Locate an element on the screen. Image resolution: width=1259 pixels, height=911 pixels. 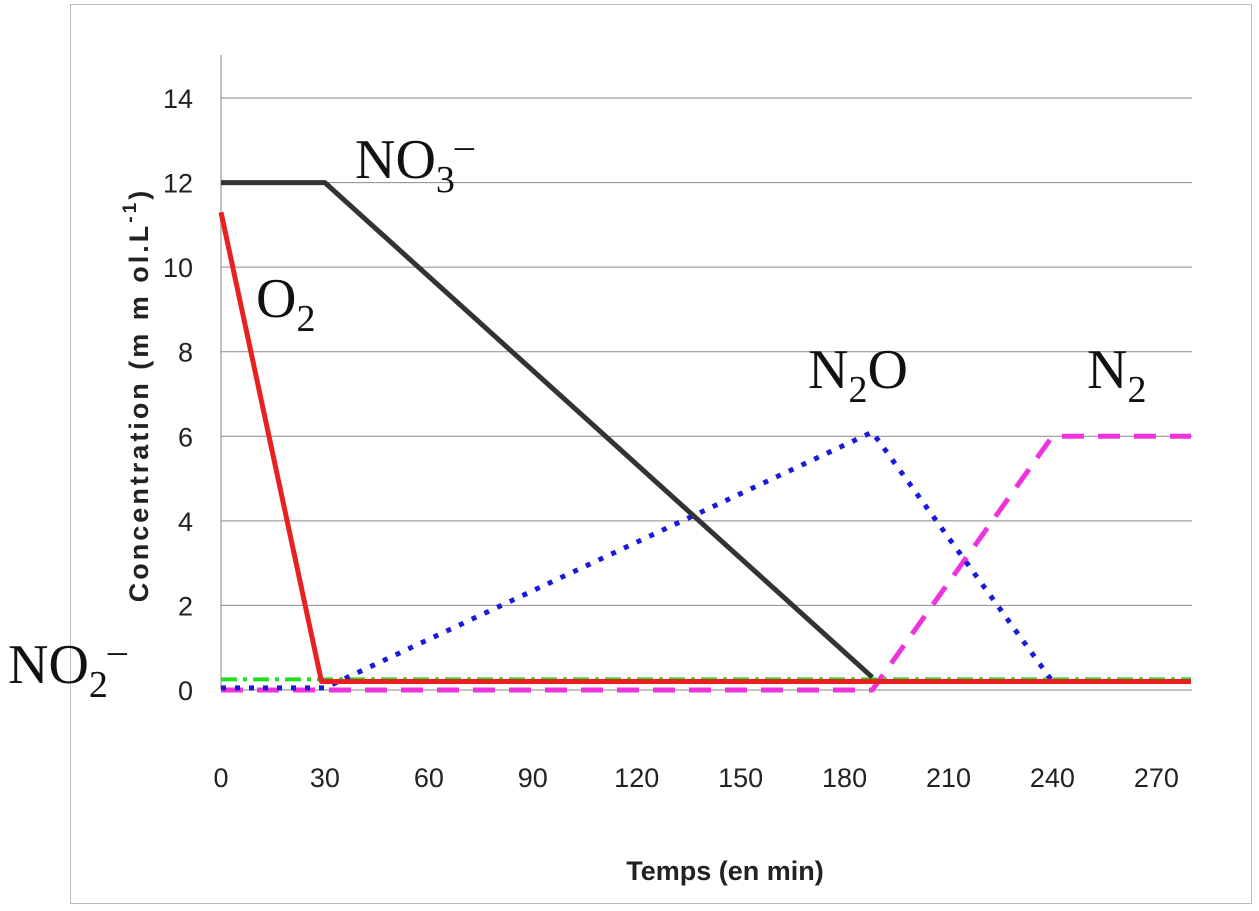
x-tick-label: 180 is located at coordinates (844, 778).